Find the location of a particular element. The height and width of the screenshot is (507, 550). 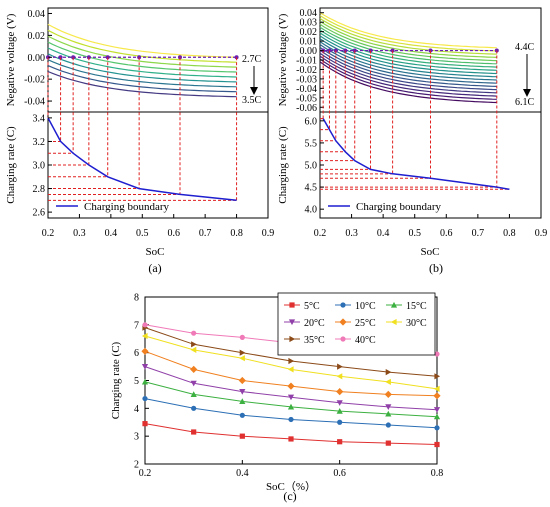

panel-label-c: (c) is located at coordinates (289, 496).